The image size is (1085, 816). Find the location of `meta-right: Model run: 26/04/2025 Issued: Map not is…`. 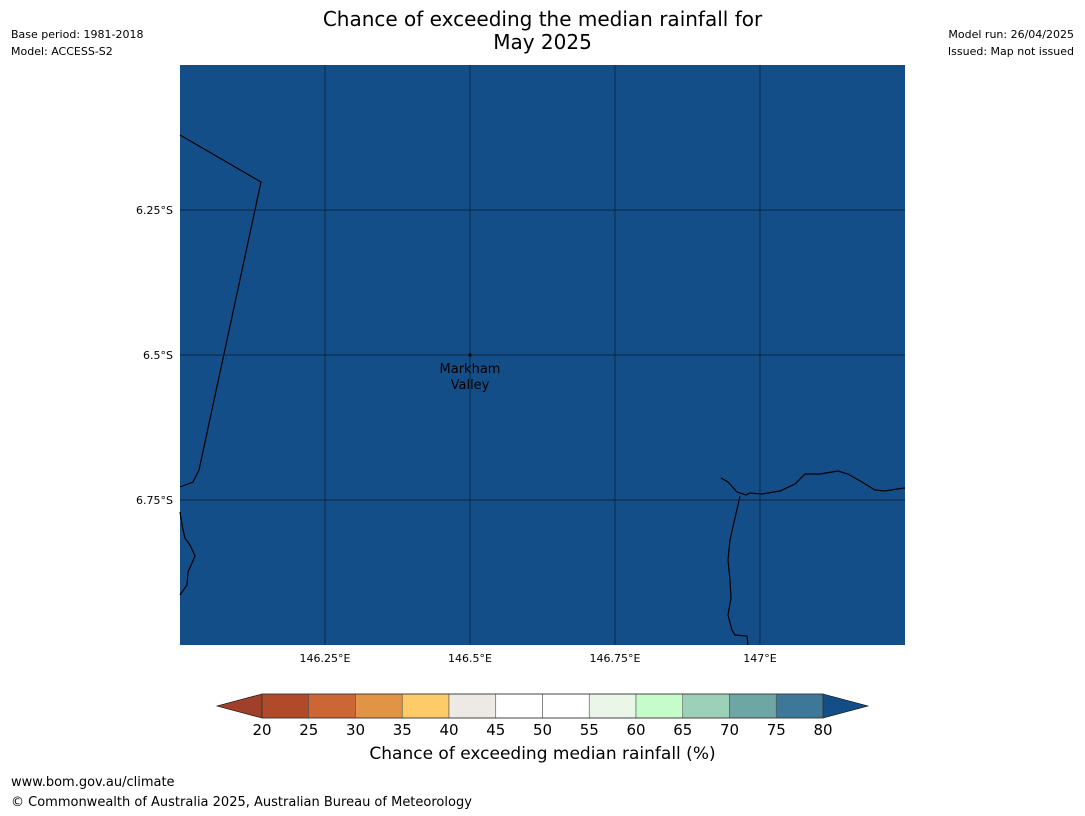

meta-right: Model run: 26/04/2025 Issued: Map not is… is located at coordinates (1011, 43).